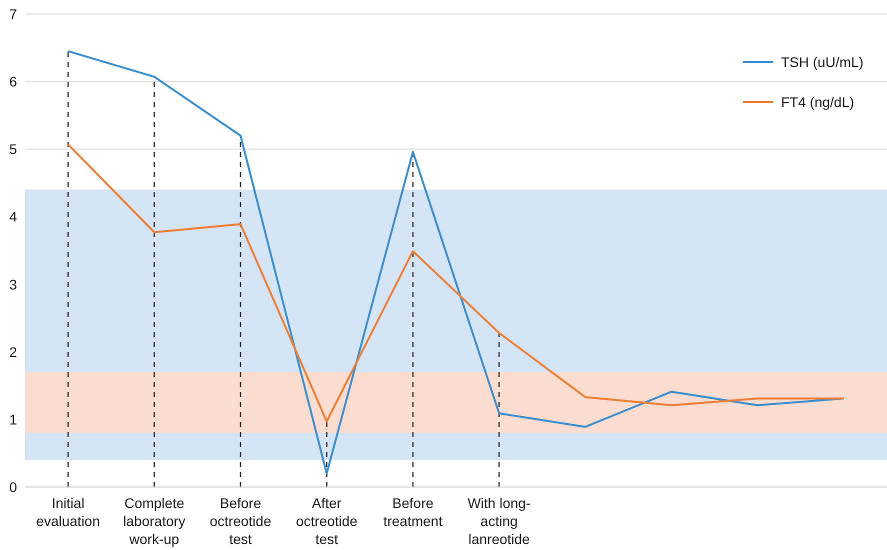 The width and height of the screenshot is (887, 550). Describe the element at coordinates (327, 521) in the screenshot. I see `x-tick-label: After octreotide test` at that location.